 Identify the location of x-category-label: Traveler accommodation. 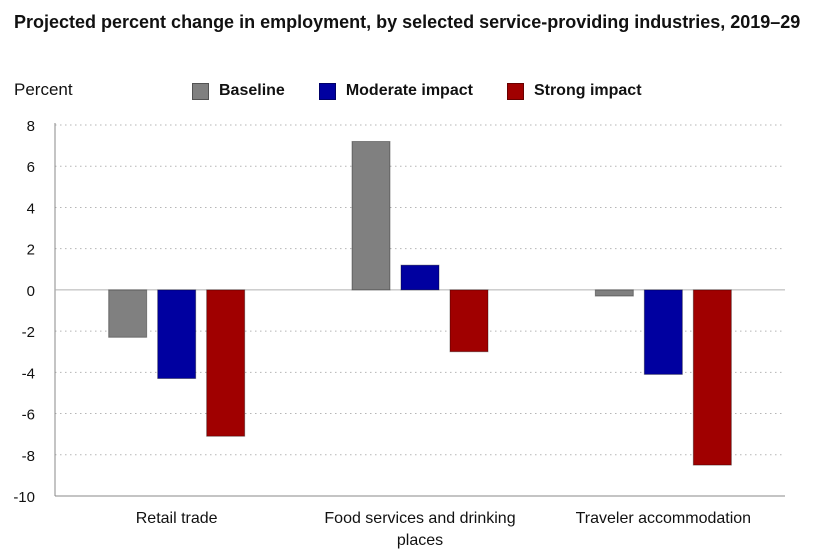
(663, 518).